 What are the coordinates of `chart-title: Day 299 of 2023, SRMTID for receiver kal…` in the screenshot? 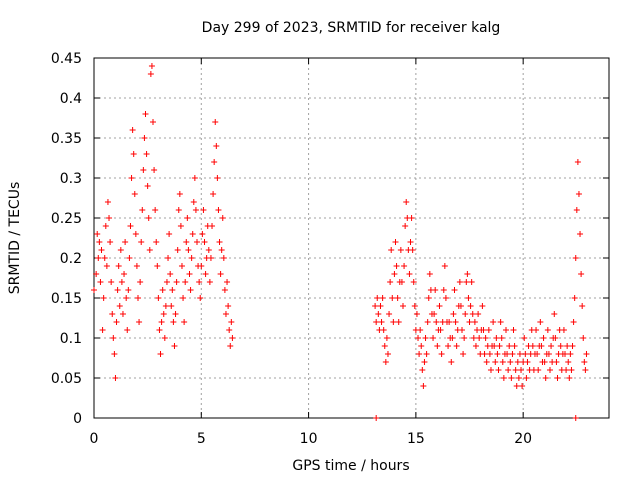 It's located at (351, 28).